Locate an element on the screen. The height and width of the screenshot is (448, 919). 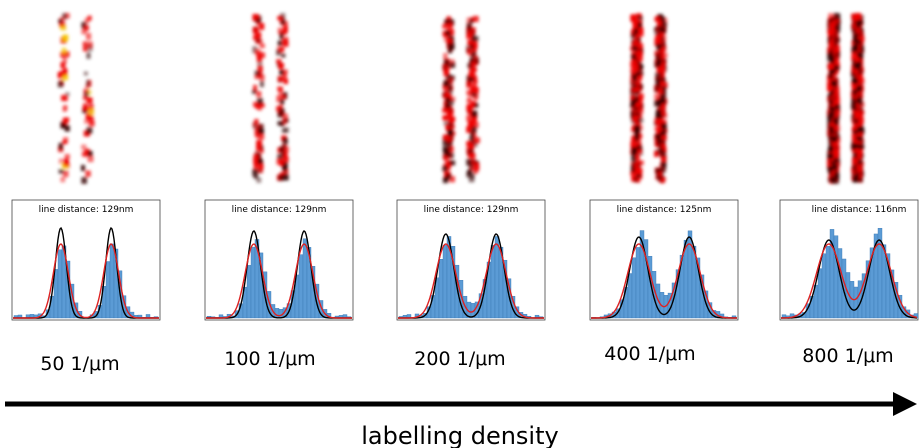
density-label: 100 1/μm is located at coordinates (269, 359).